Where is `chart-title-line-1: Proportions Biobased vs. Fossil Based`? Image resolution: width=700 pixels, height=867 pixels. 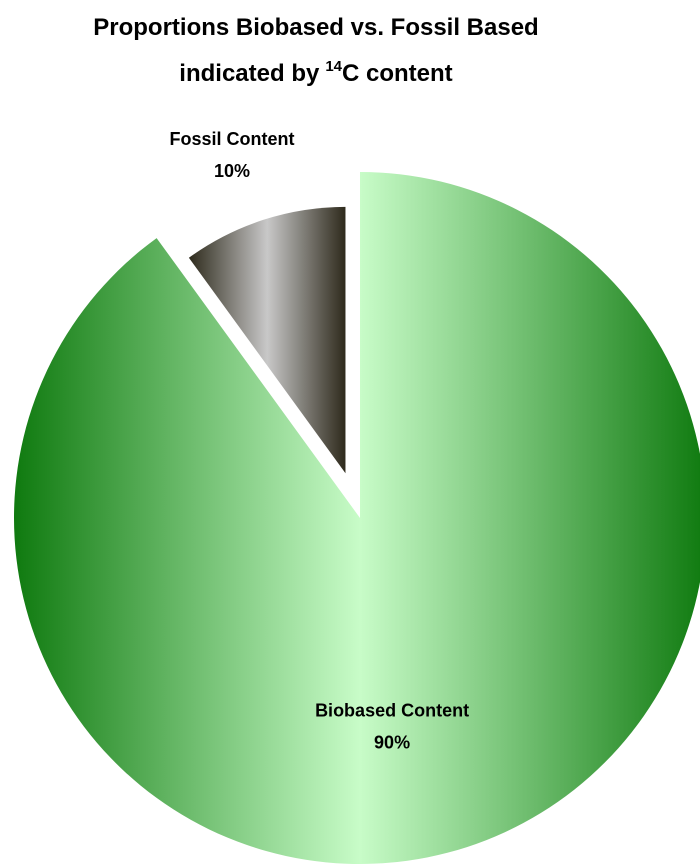 chart-title-line-1: Proportions Biobased vs. Fossil Based is located at coordinates (316, 27).